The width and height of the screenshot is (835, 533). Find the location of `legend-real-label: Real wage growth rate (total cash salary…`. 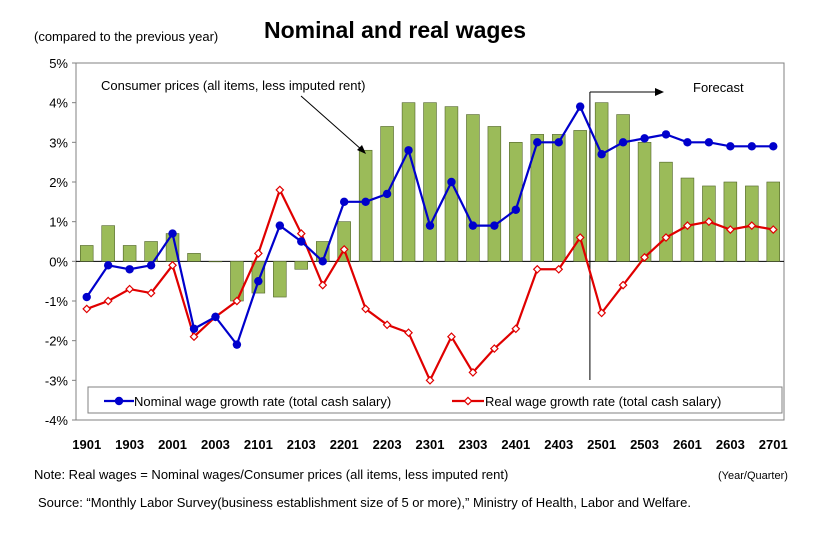

legend-real-label: Real wage growth rate (total cash salary… is located at coordinates (603, 401).